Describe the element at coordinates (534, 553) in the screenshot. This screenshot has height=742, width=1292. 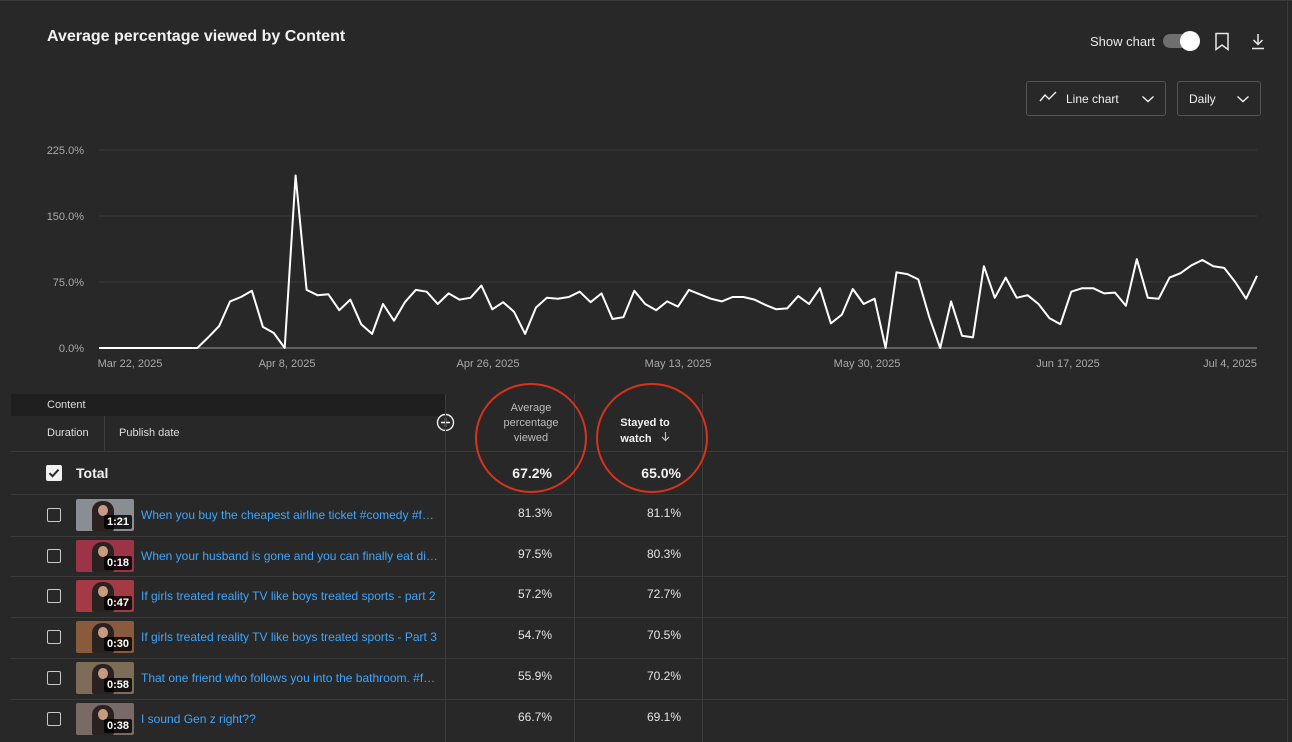
I see `avg-percentage-viewed-value: 97.5%` at that location.